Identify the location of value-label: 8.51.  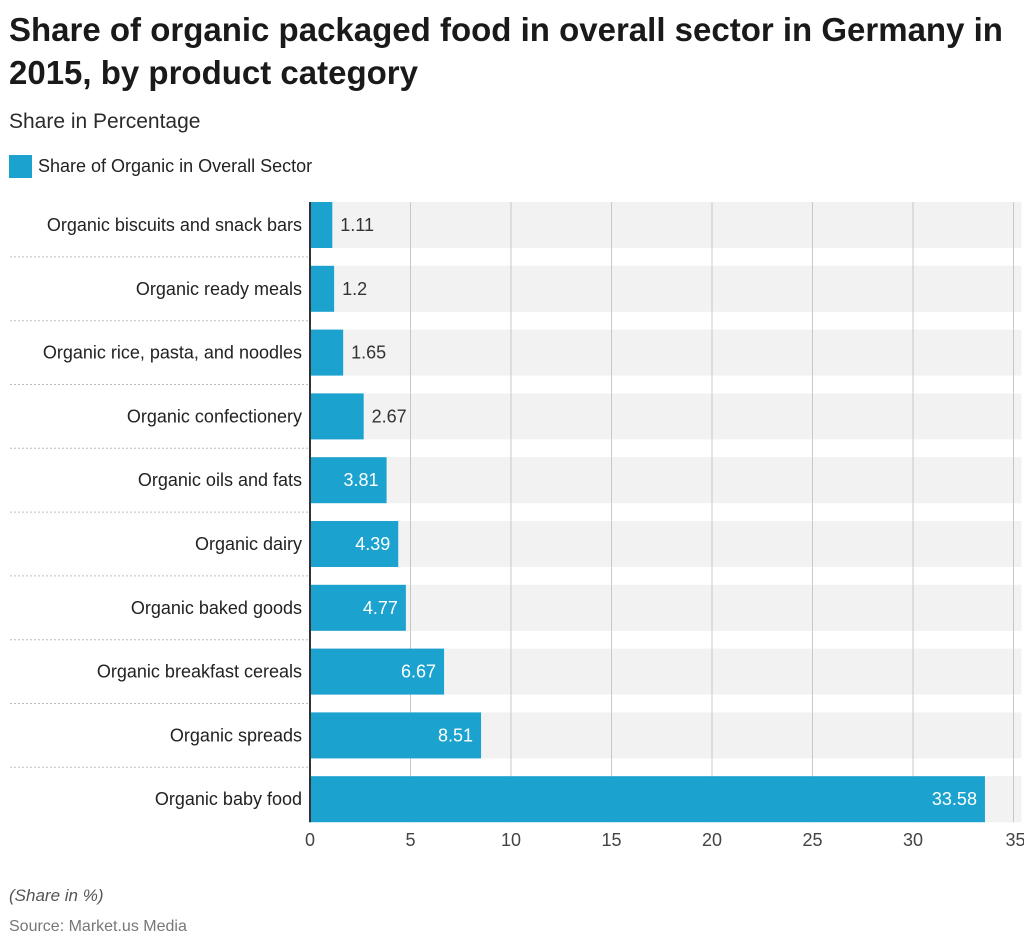
(455, 735).